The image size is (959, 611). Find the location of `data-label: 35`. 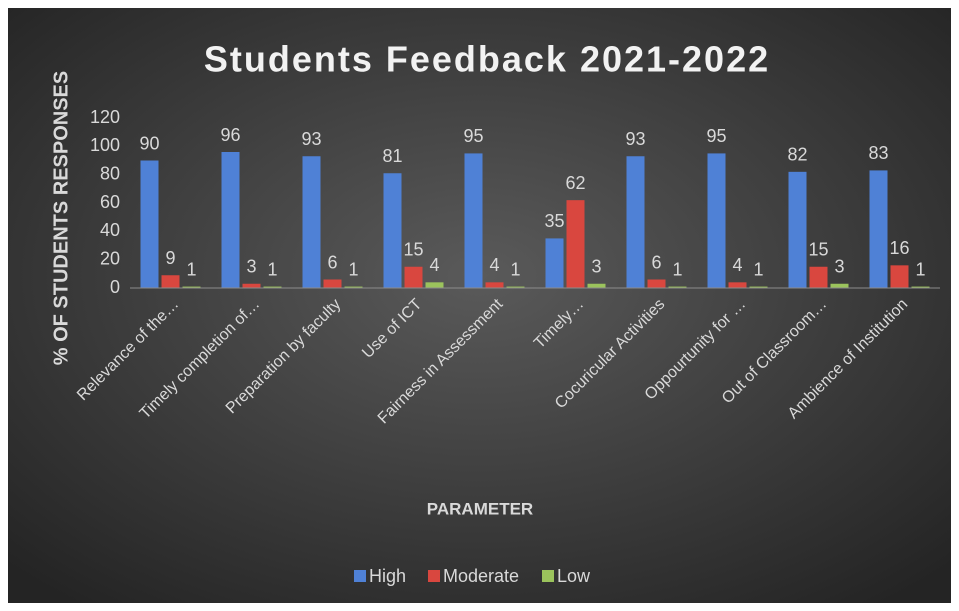

data-label: 35 is located at coordinates (554, 221).